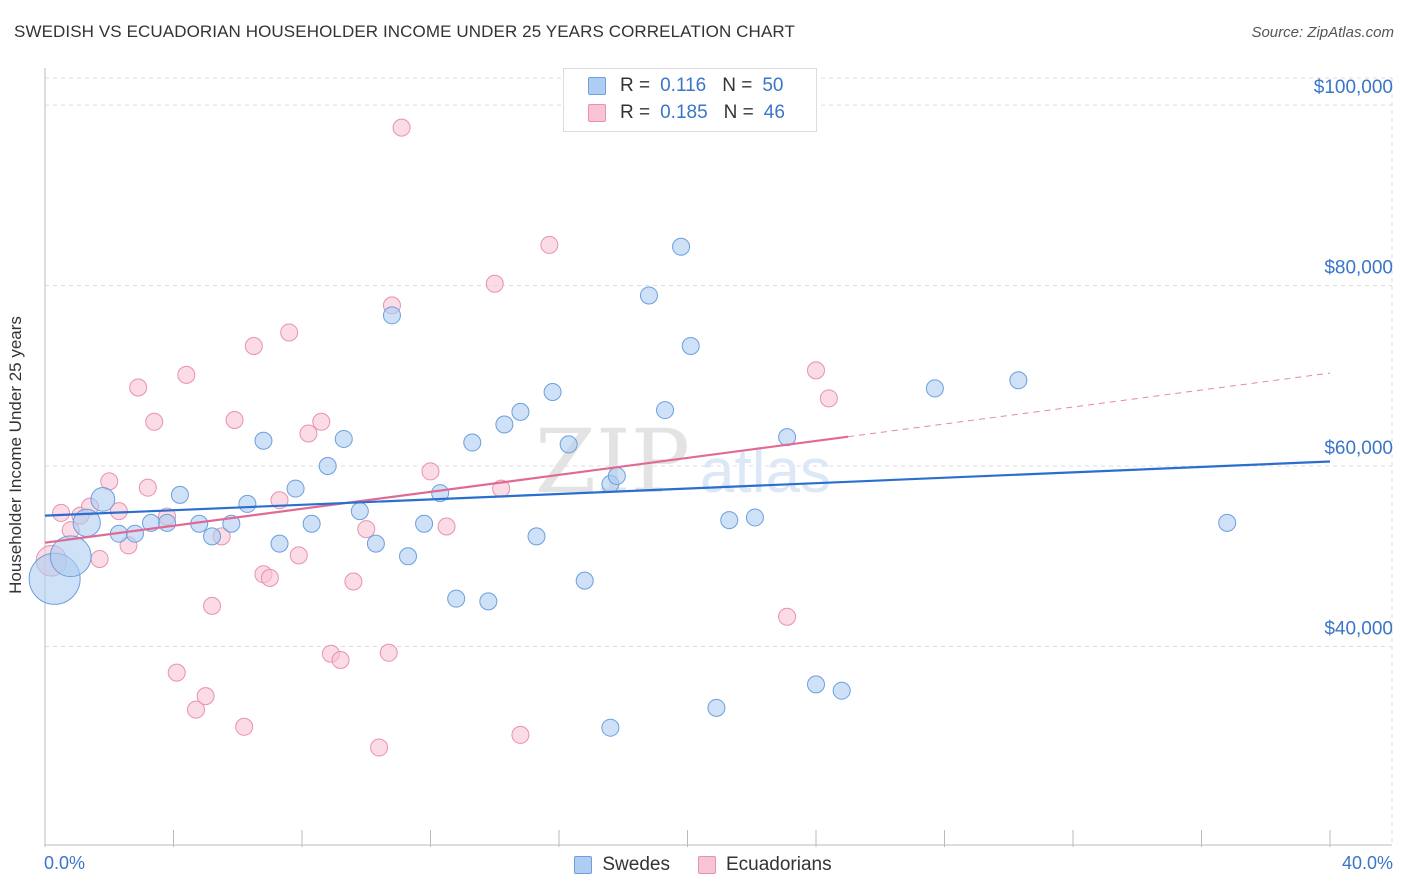 The height and width of the screenshot is (892, 1406). I want to click on ecuadorians-legend-label: Ecuadorians, so click(778, 864).